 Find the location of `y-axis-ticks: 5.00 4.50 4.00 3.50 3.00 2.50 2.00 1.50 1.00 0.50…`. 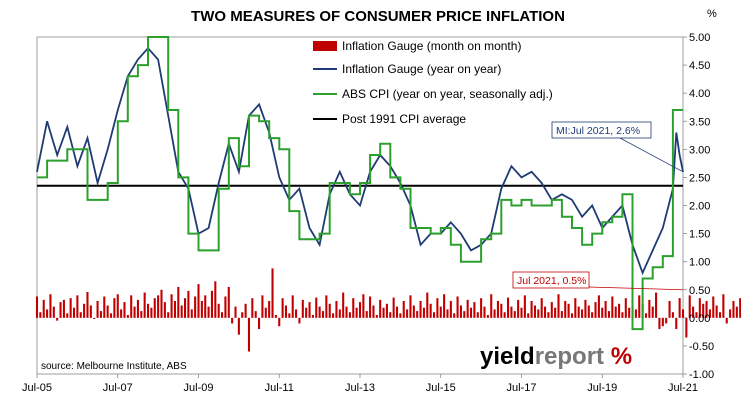

y-axis-ticks: 5.00 4.50 4.00 3.50 3.00 2.50 2.00 1.50 1.00 0.50… is located at coordinates (698, 206).